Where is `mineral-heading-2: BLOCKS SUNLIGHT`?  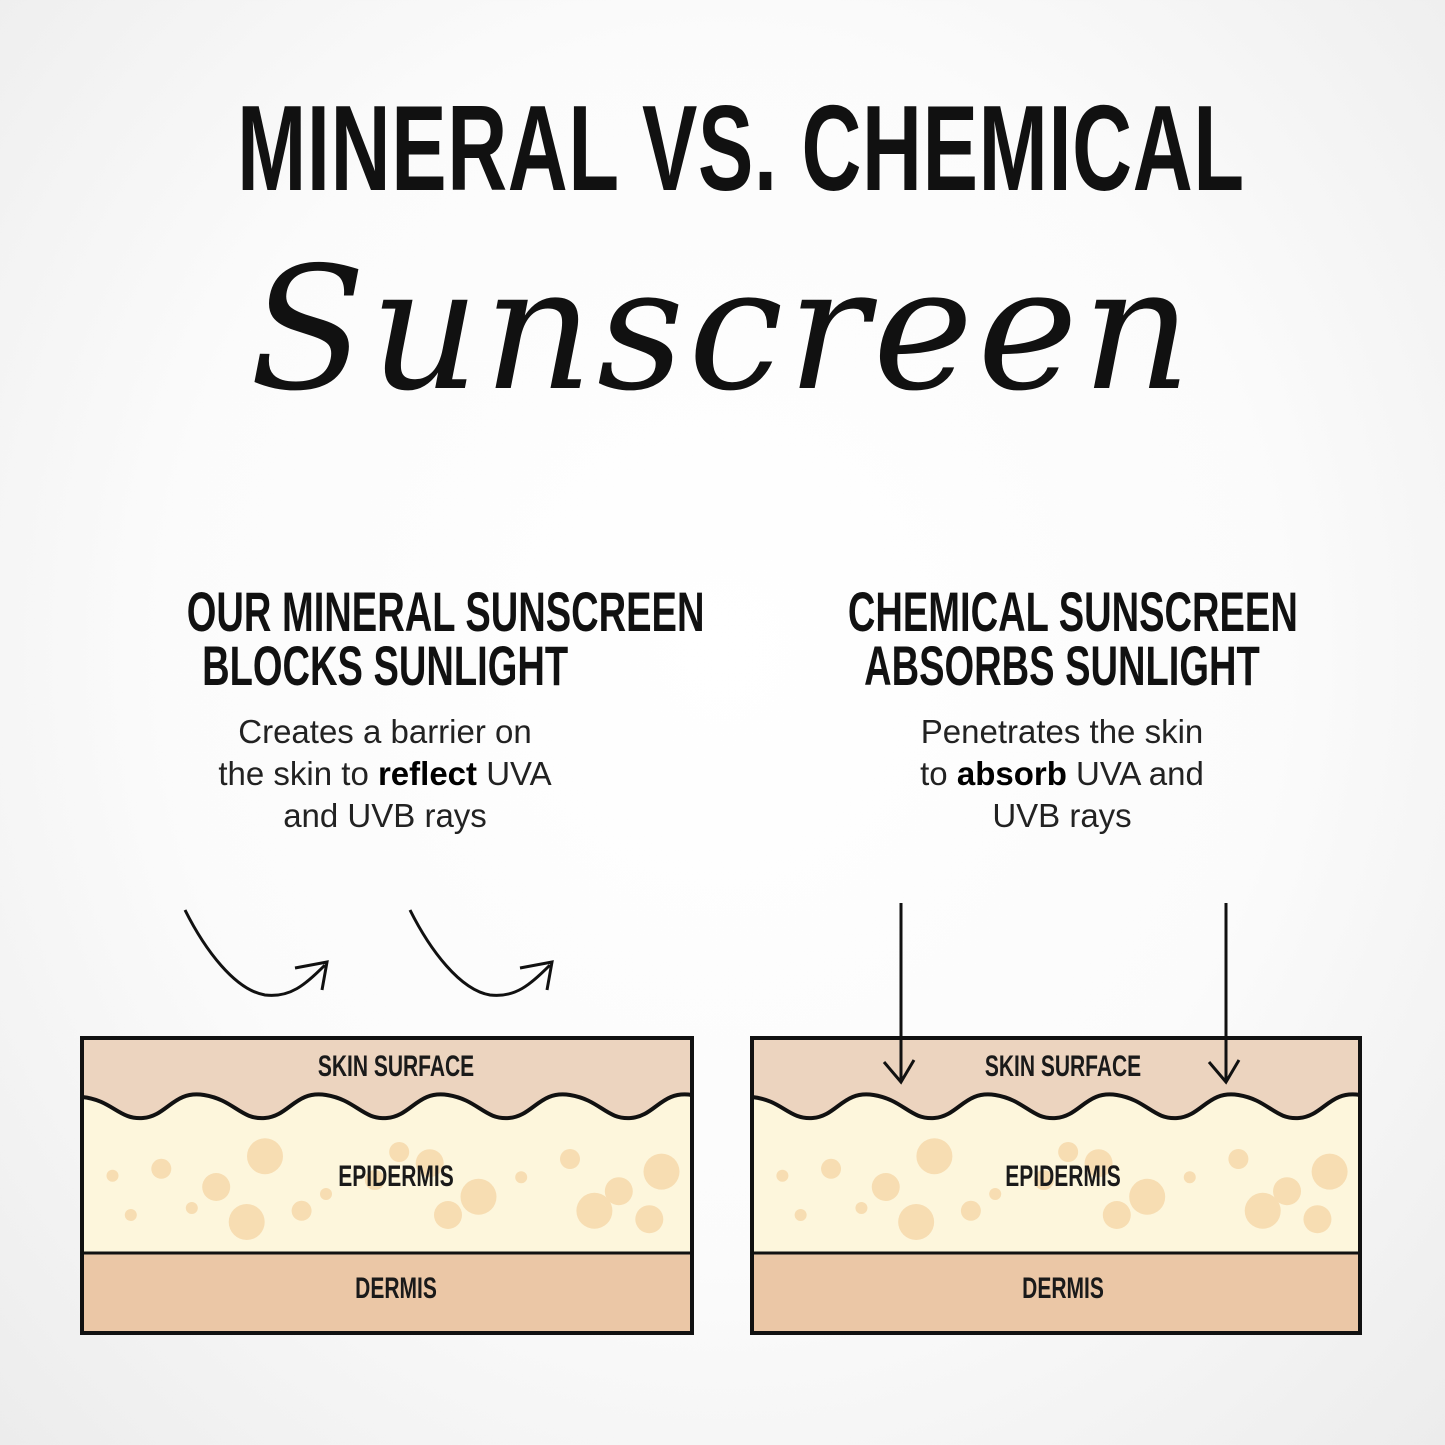
mineral-heading-2: BLOCKS SUNLIGHT is located at coordinates (385, 665).